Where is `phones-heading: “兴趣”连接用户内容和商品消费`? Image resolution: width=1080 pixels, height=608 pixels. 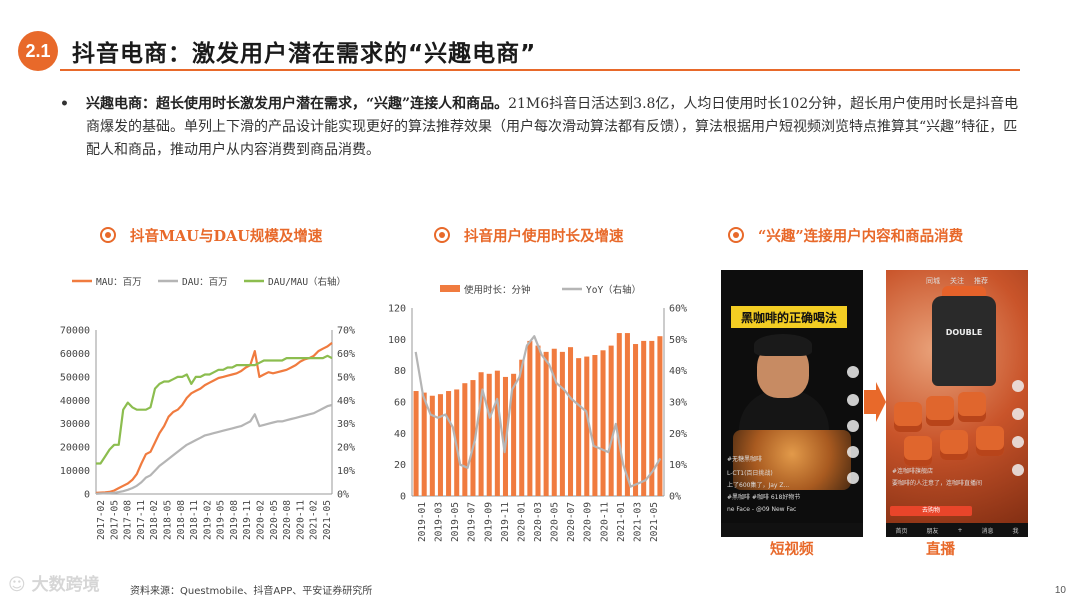
phones-heading: “兴趣”连接用户内容和商品消费 is located at coordinates (845, 235).